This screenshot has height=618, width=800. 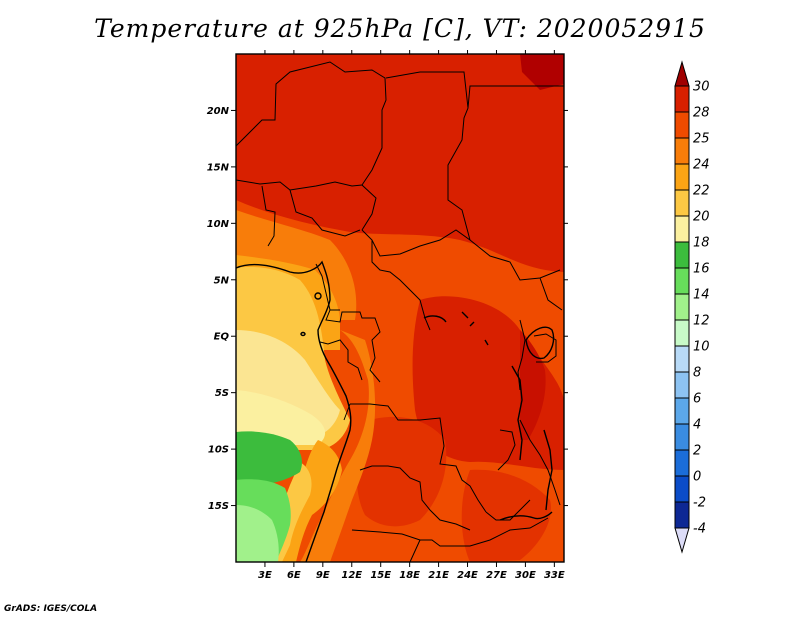 I want to click on x-tick-label: 15E, so click(x=380, y=575).